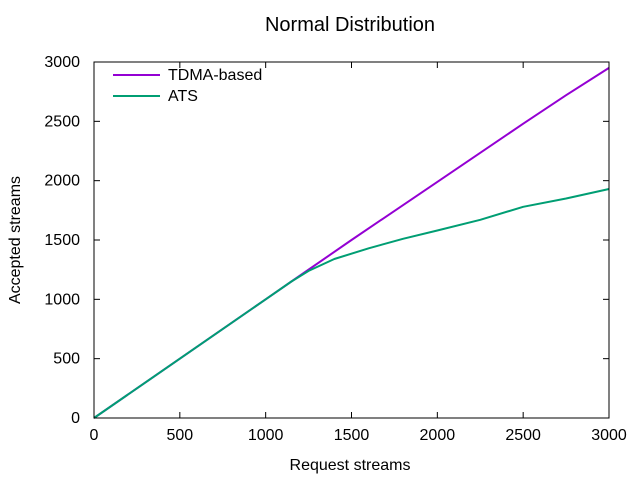  Describe the element at coordinates (352, 435) in the screenshot. I see `x-tick-label: 1500` at that location.